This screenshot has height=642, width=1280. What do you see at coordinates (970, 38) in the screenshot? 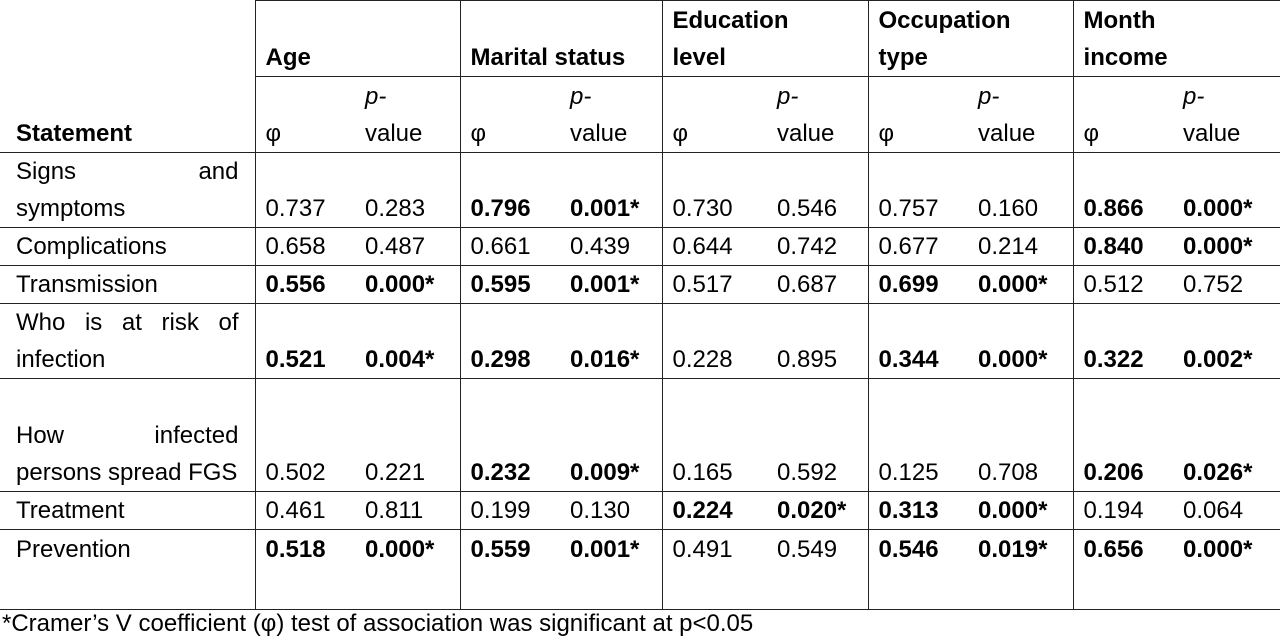
I see `group-header: Occupation type` at bounding box center [970, 38].